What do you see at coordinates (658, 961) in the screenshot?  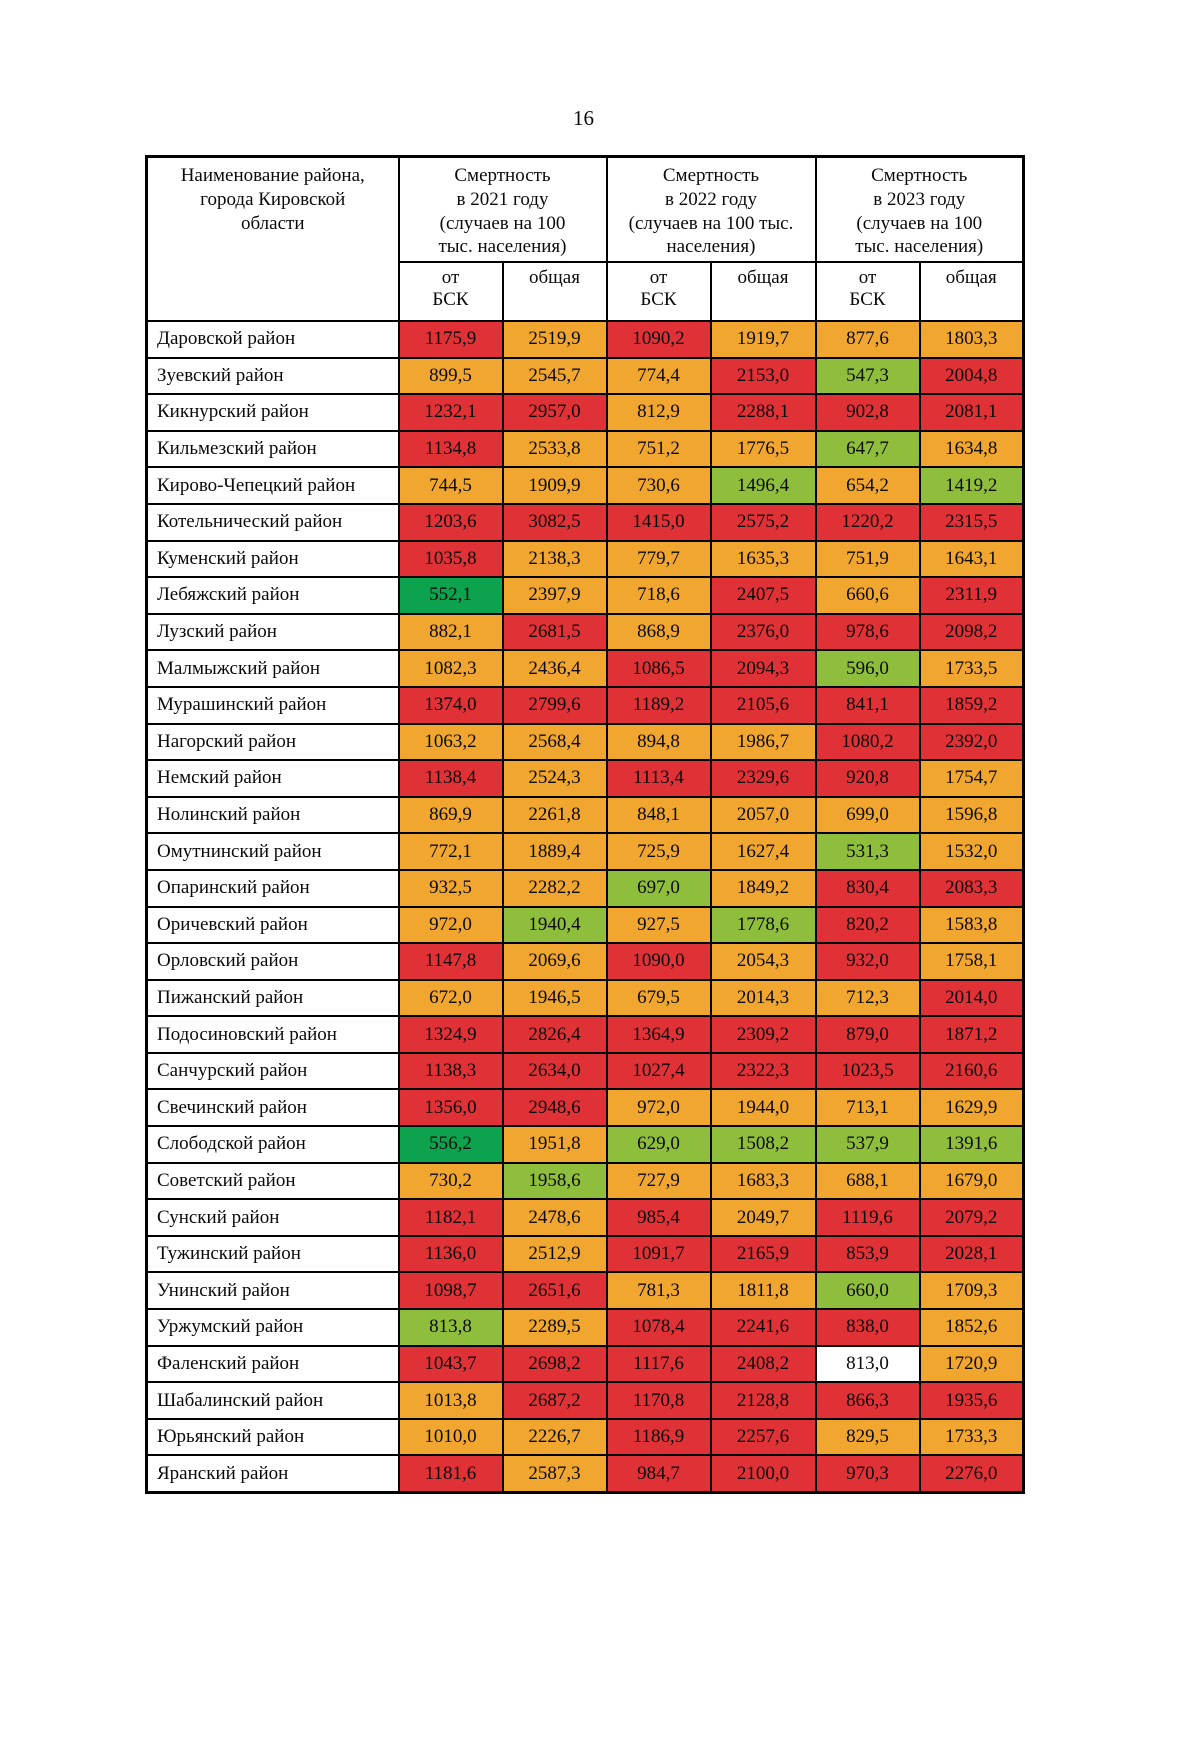 I see `value-cell: 1090,0` at bounding box center [658, 961].